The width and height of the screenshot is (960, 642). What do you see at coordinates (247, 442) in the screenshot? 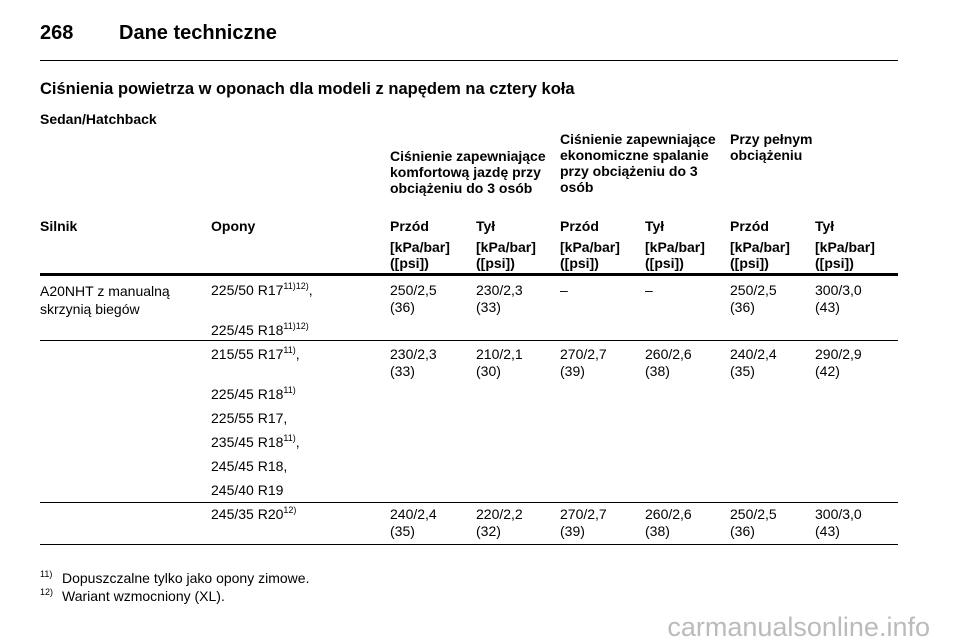
I see `tire-size: 235/45 R18` at bounding box center [247, 442].